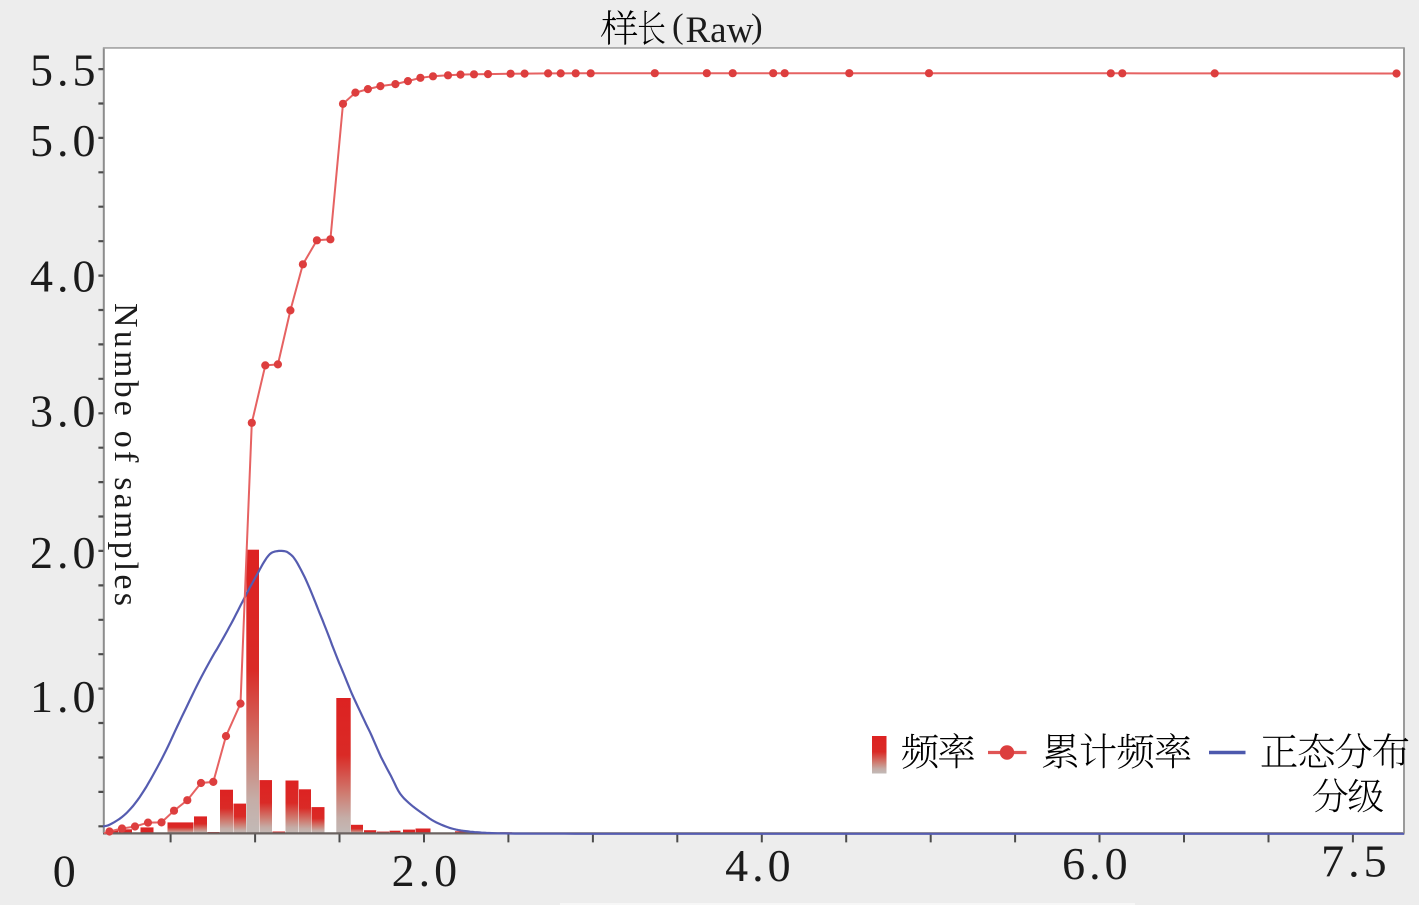  What do you see at coordinates (1095, 863) in the screenshot?
I see `svg-text: 6.0` at bounding box center [1095, 863].